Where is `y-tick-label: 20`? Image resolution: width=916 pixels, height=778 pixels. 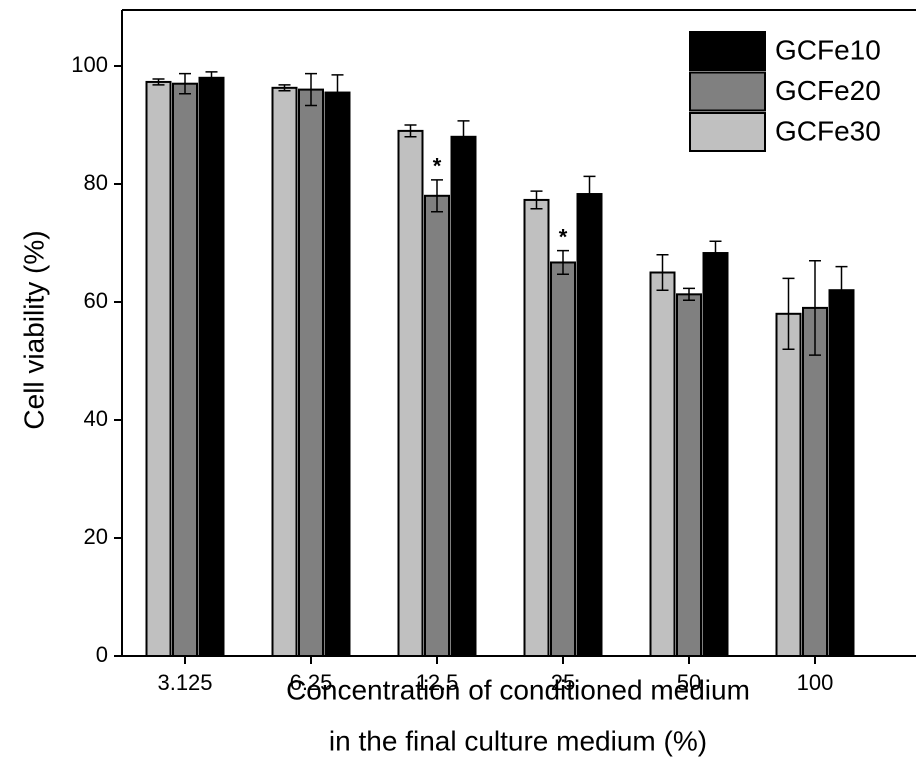 y-tick-label: 20 is located at coordinates (96, 536).